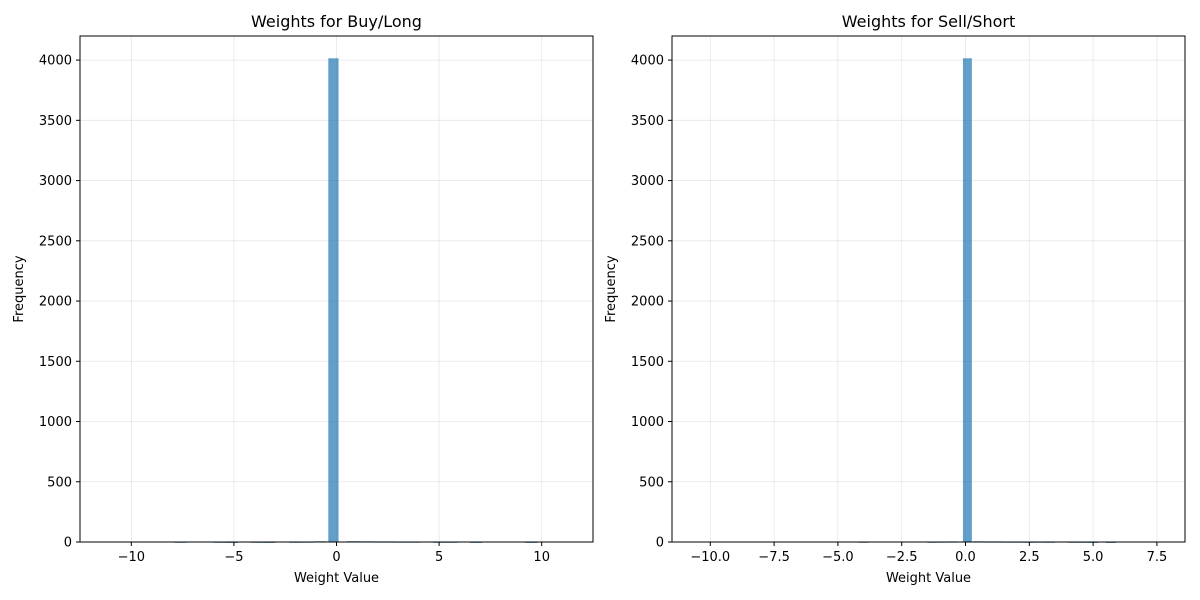  I want to click on chart-title: Weights for Buy/Long, so click(336, 21).